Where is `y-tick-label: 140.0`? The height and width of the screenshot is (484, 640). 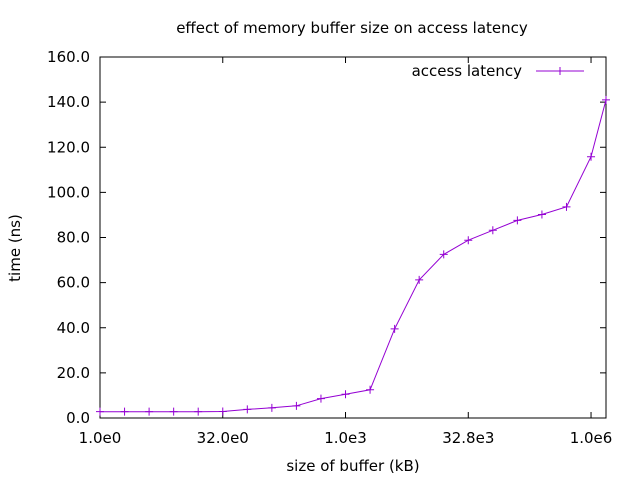
y-tick-label: 140.0 is located at coordinates (68, 102).